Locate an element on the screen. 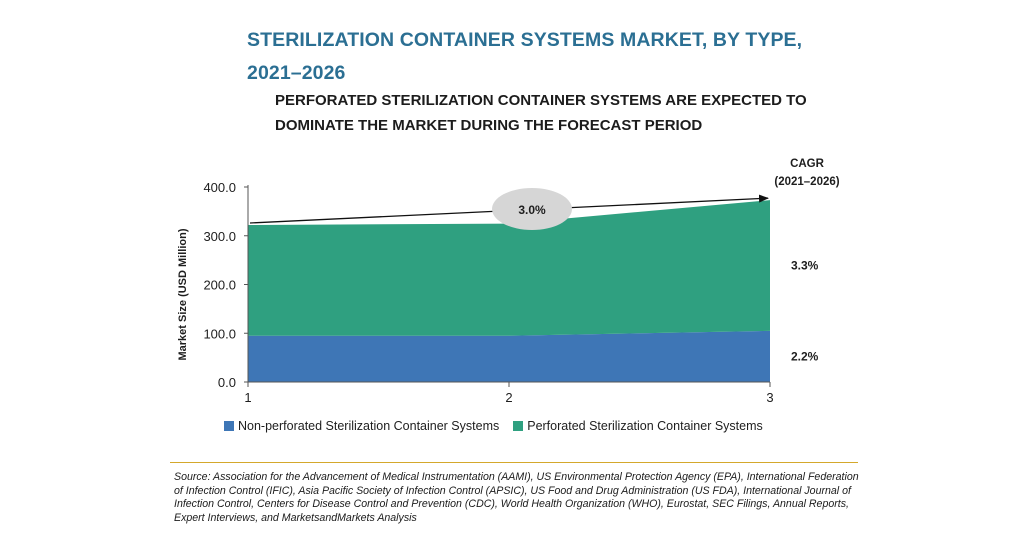  area-non-perforated is located at coordinates (509, 356).